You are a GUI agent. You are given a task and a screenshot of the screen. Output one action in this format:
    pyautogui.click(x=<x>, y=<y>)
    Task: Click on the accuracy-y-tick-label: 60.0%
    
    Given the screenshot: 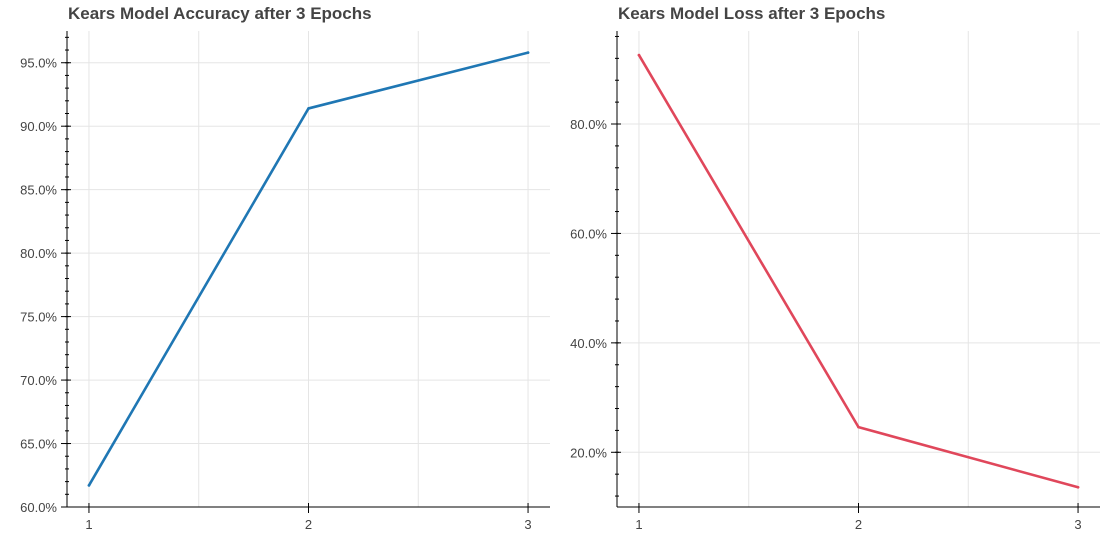 What is the action you would take?
    pyautogui.click(x=38, y=507)
    